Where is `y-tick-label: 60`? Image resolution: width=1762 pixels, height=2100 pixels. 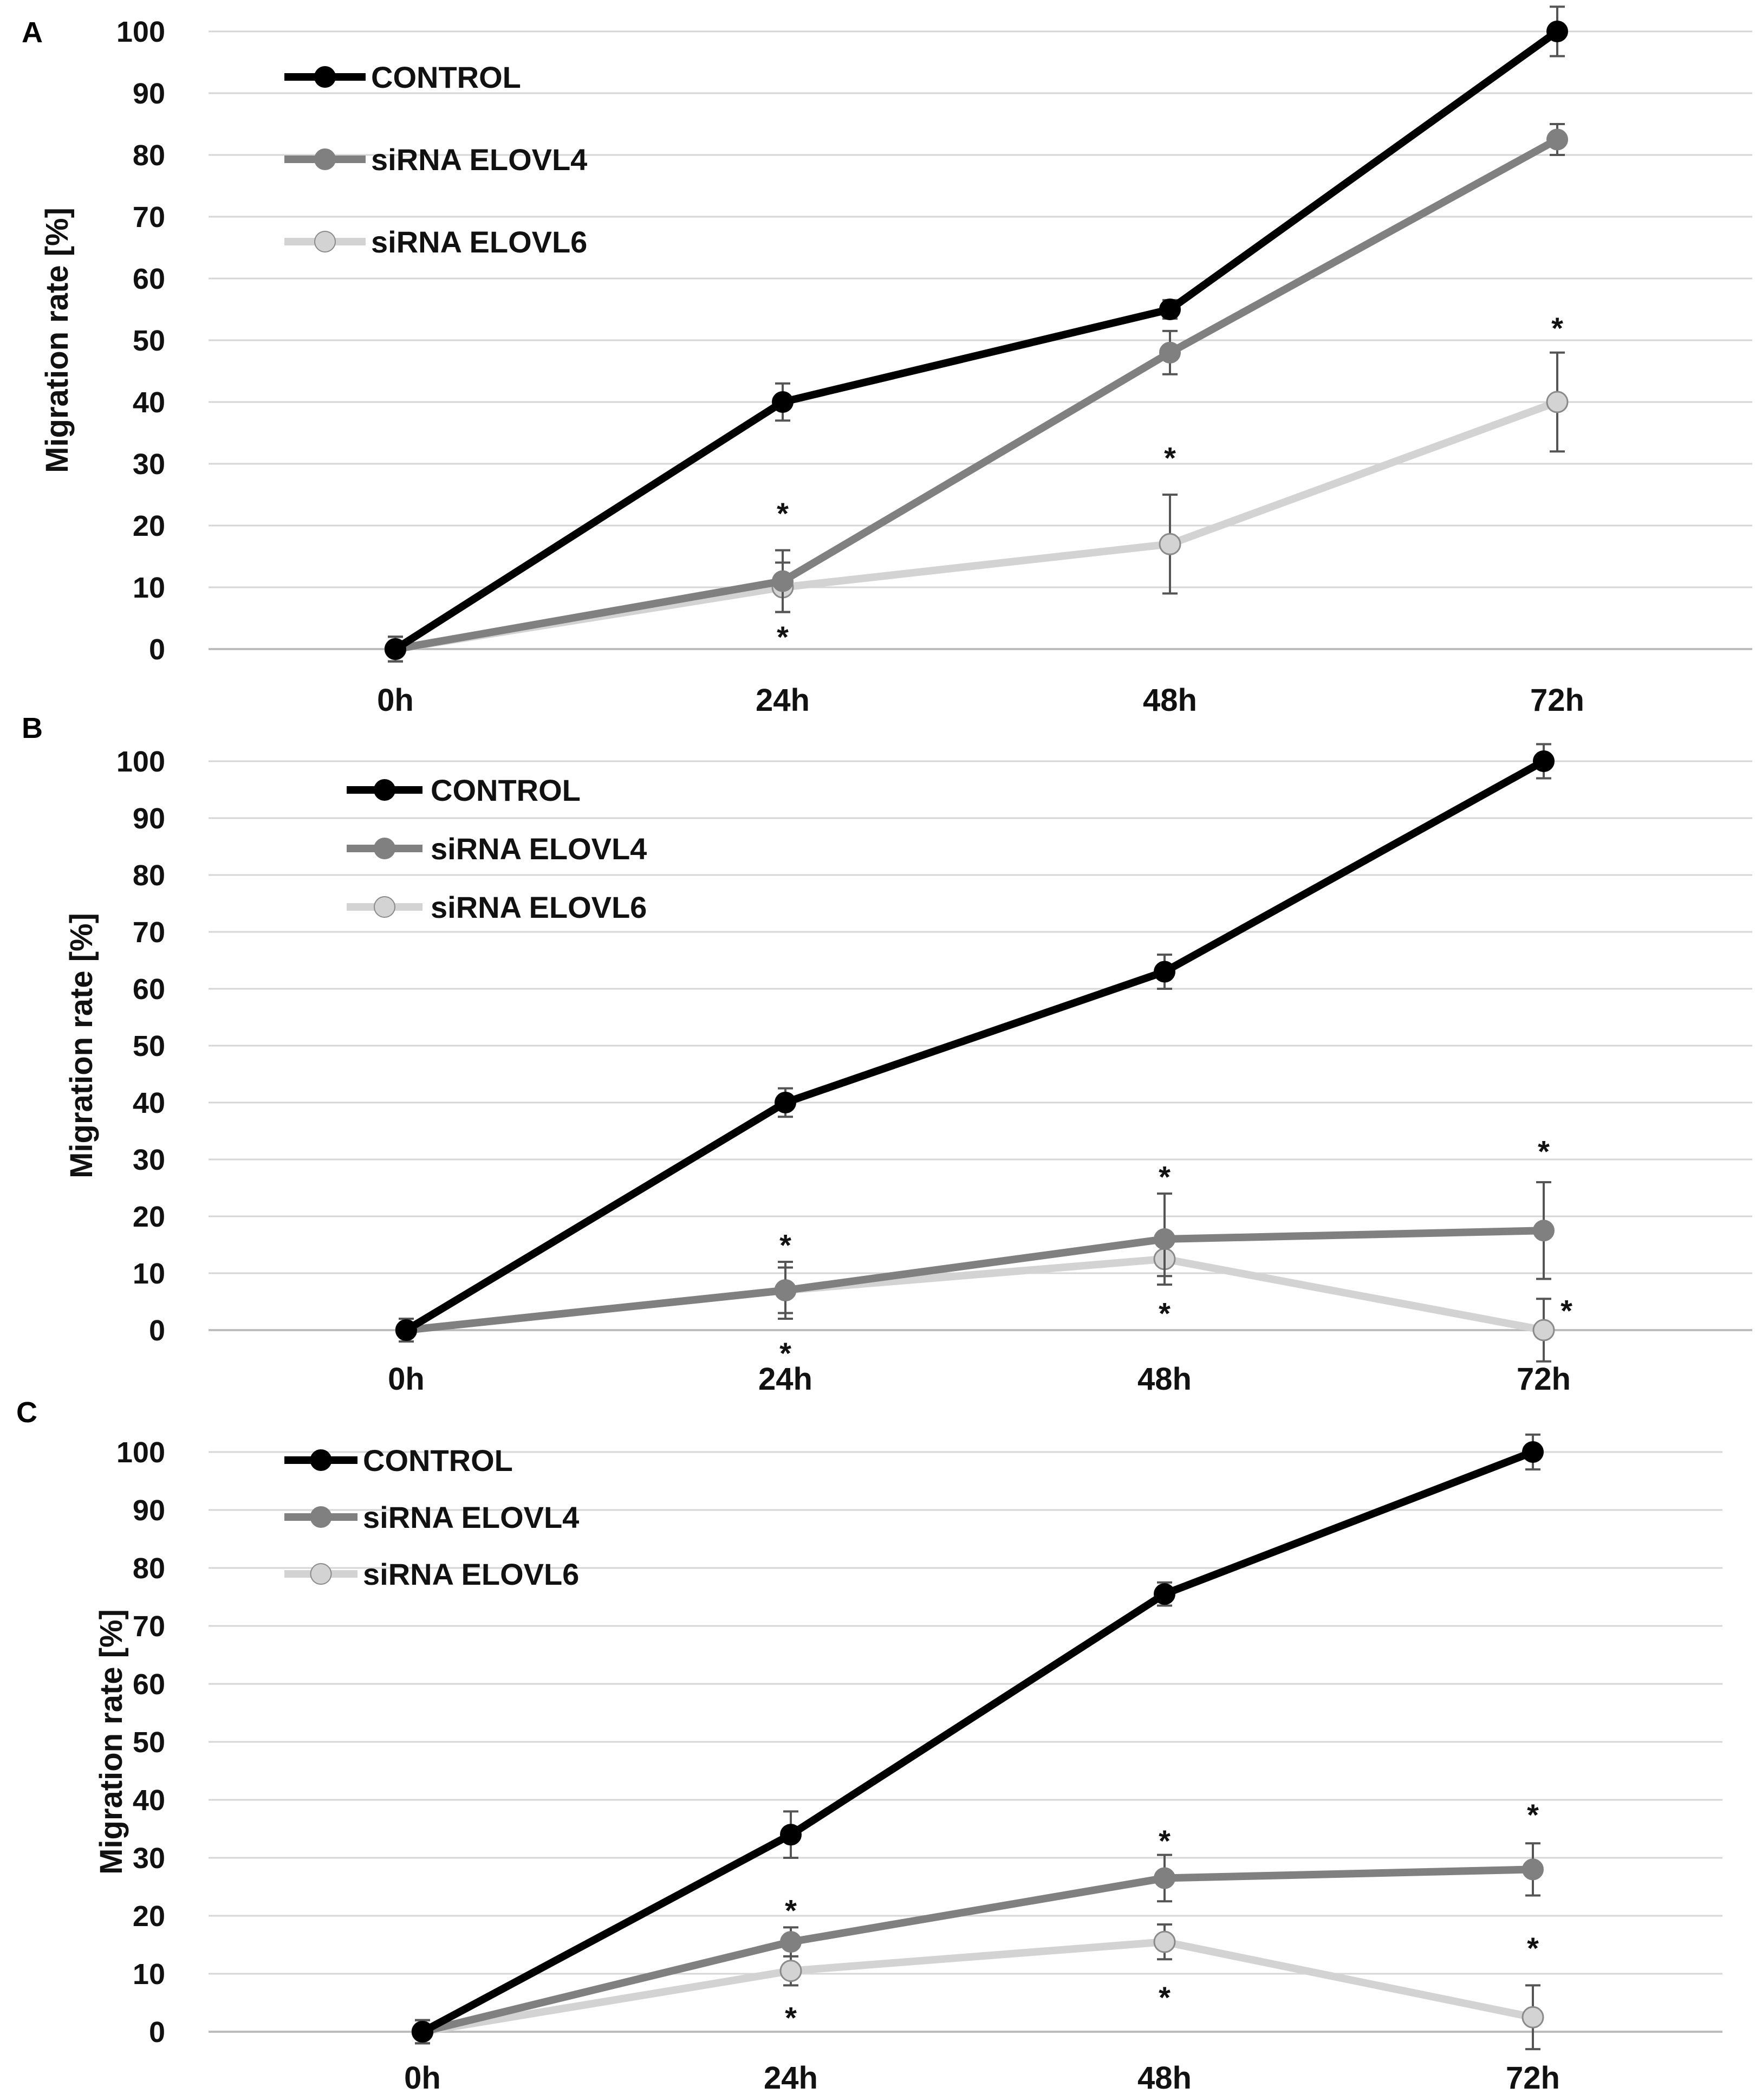 y-tick-label: 60 is located at coordinates (149, 989).